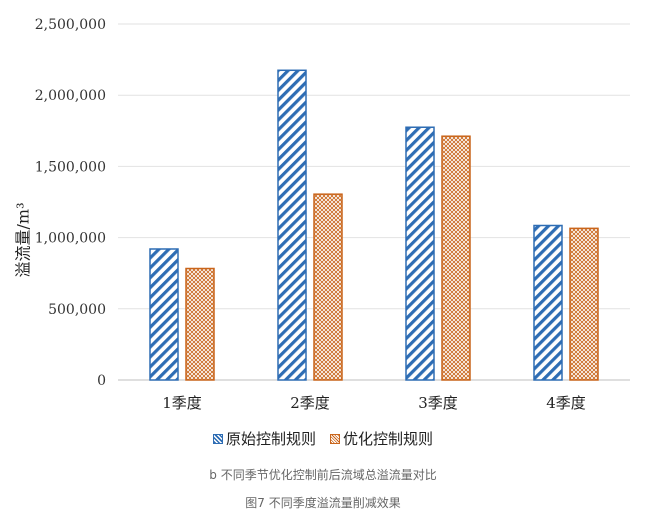 The image size is (646, 518). What do you see at coordinates (323, 438) in the screenshot?
I see `legend: 原始控制规则 优化控制规则` at bounding box center [323, 438].